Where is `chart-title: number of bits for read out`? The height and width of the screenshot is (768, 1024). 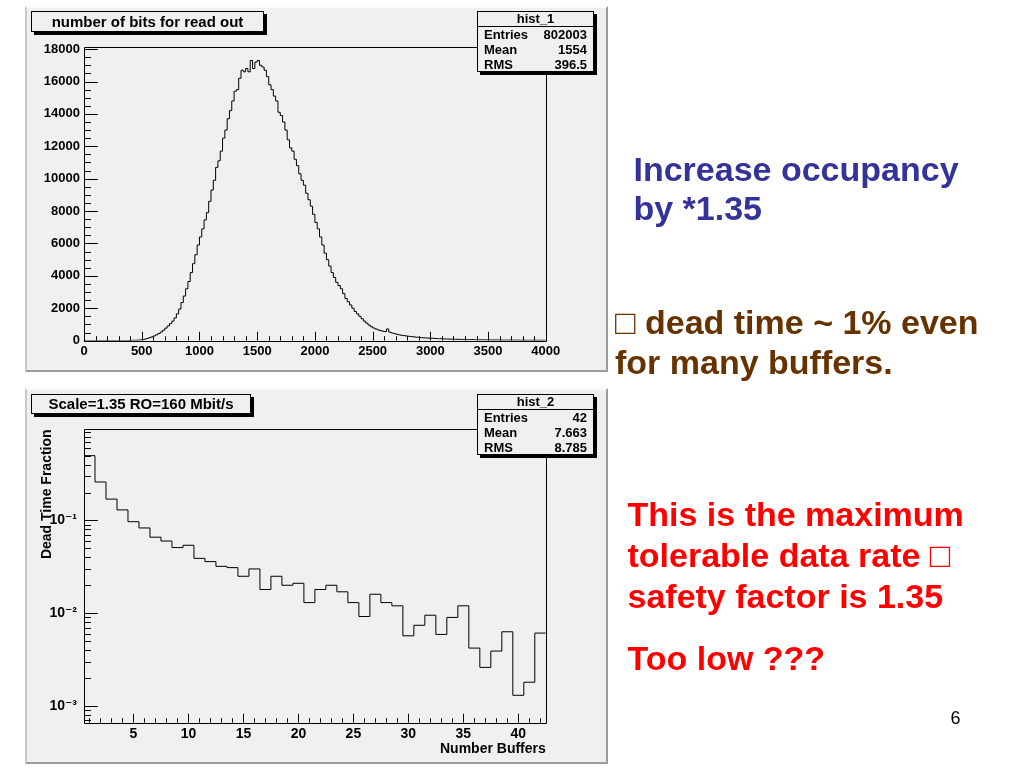 chart-title: number of bits for read out is located at coordinates (147, 21).